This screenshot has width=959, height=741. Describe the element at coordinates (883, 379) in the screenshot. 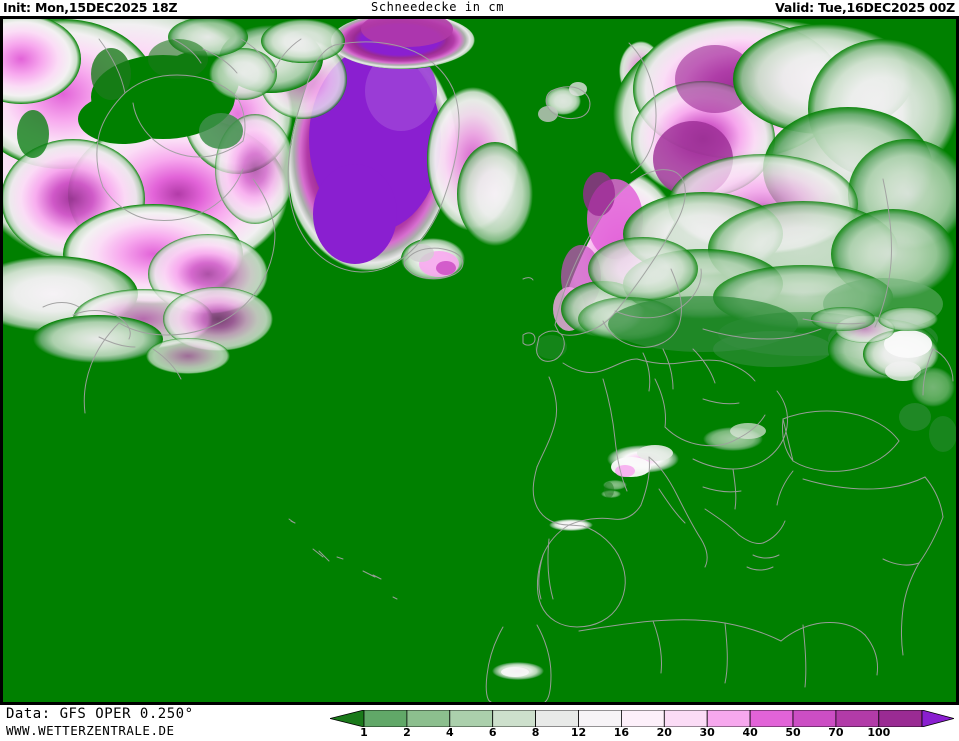

I see `region-caucasus` at that location.